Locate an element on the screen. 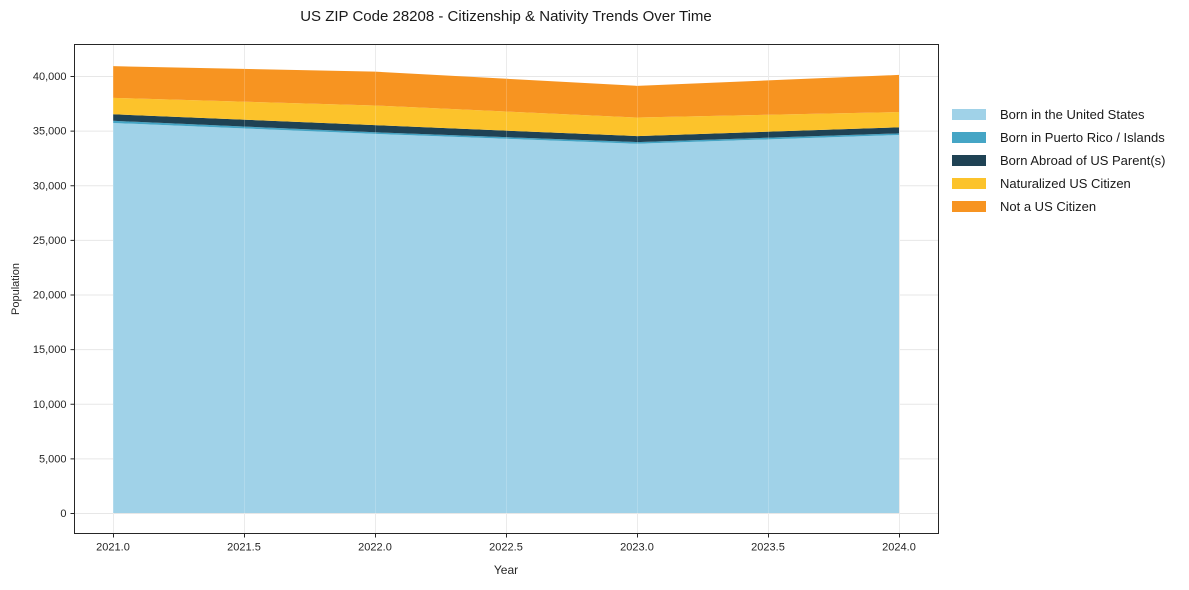 Image resolution: width=1189 pixels, height=590 pixels. x-tick-label: 2024.0 is located at coordinates (899, 548).